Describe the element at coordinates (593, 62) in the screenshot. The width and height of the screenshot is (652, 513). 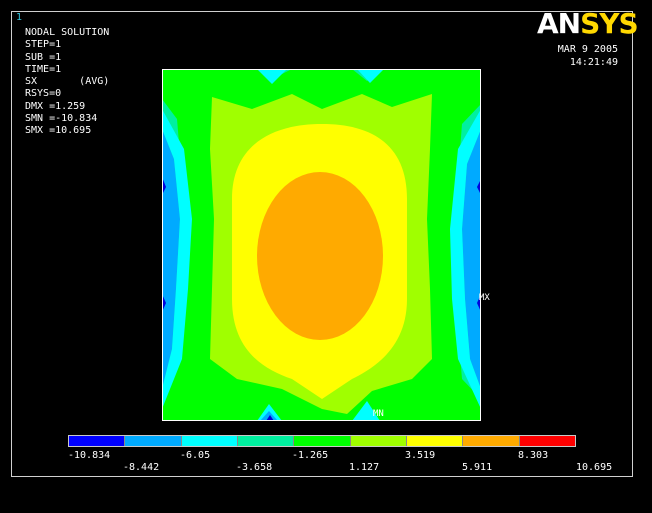
I see `timestamp-time: 14:21:49` at that location.